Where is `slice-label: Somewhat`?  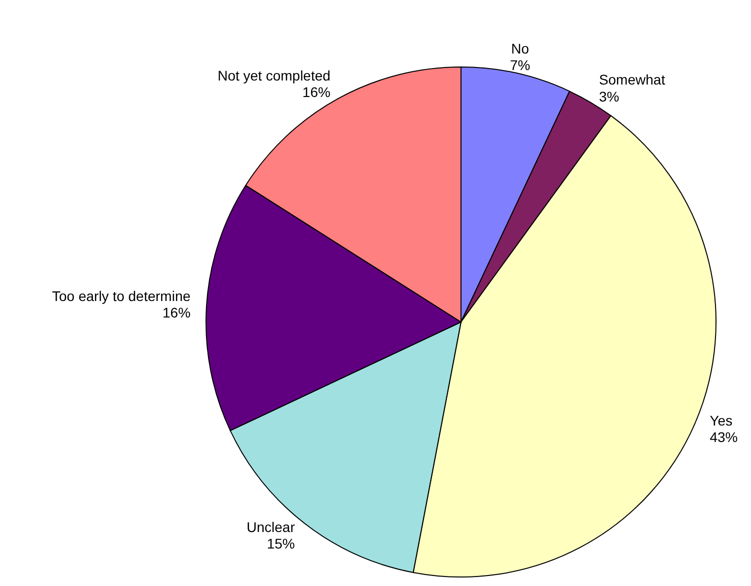 slice-label: Somewhat is located at coordinates (632, 80).